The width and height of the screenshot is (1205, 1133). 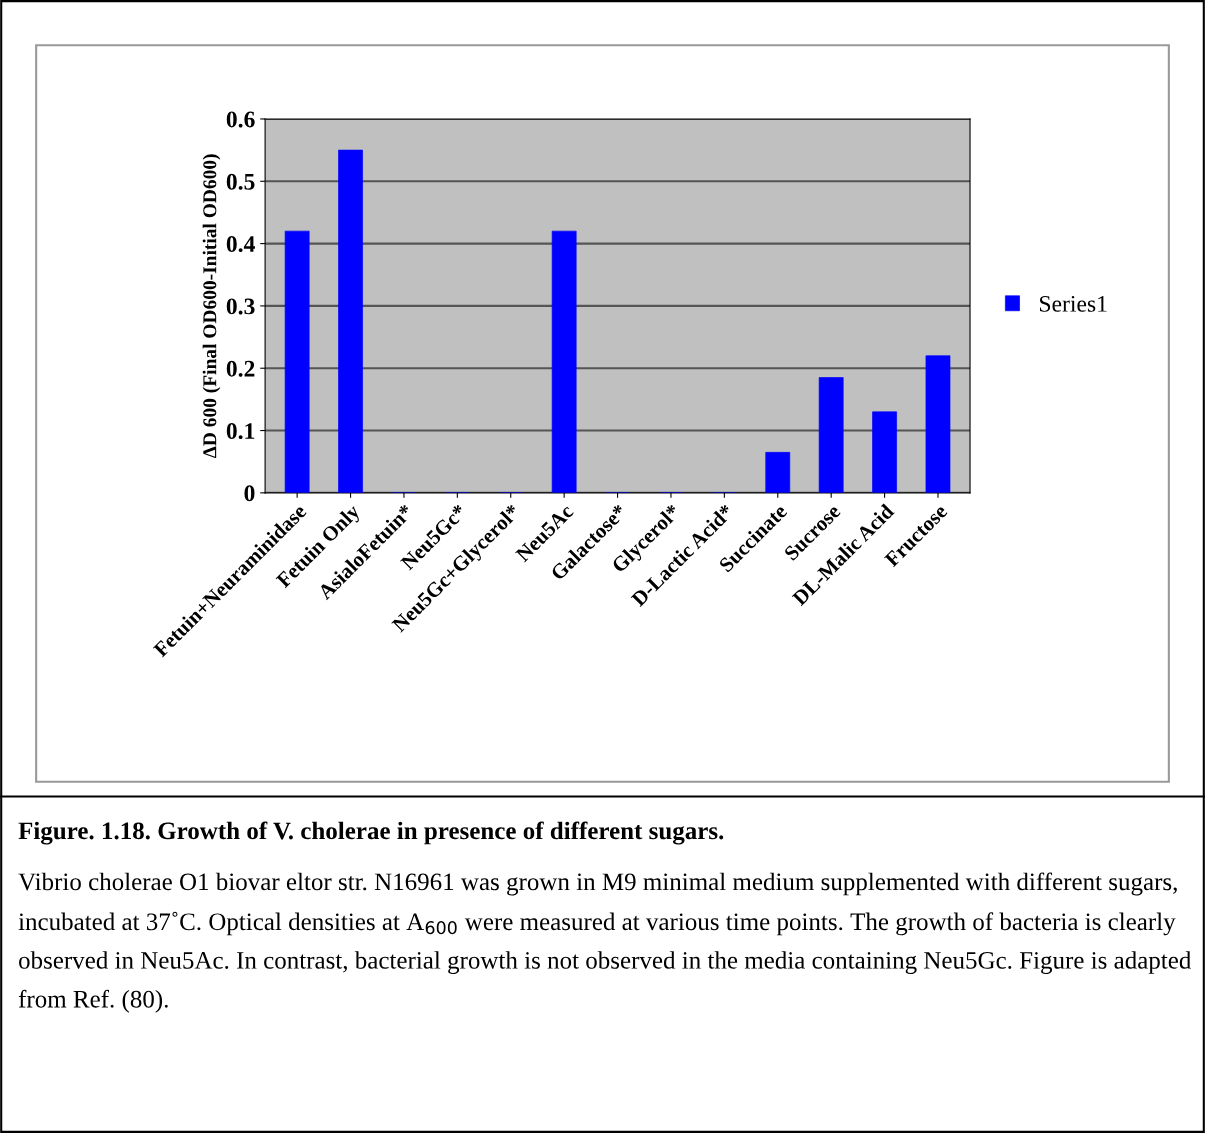 I want to click on y-tick-label: 0.4, so click(x=240, y=244).